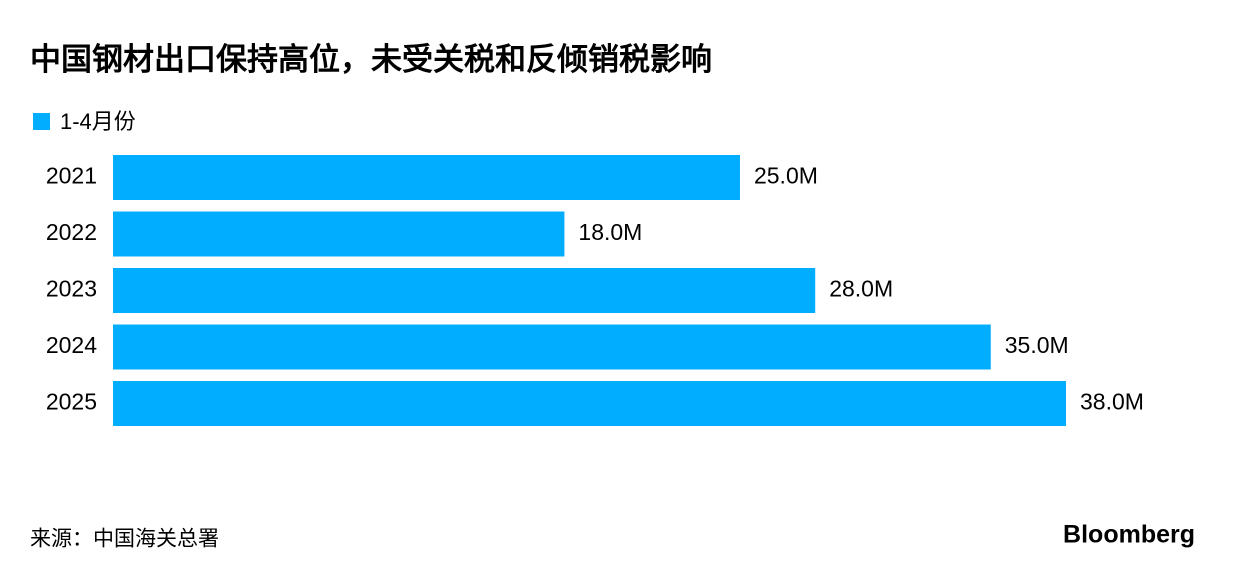 The height and width of the screenshot is (580, 1235). What do you see at coordinates (861, 289) in the screenshot?
I see `value-label: 28.0M` at bounding box center [861, 289].